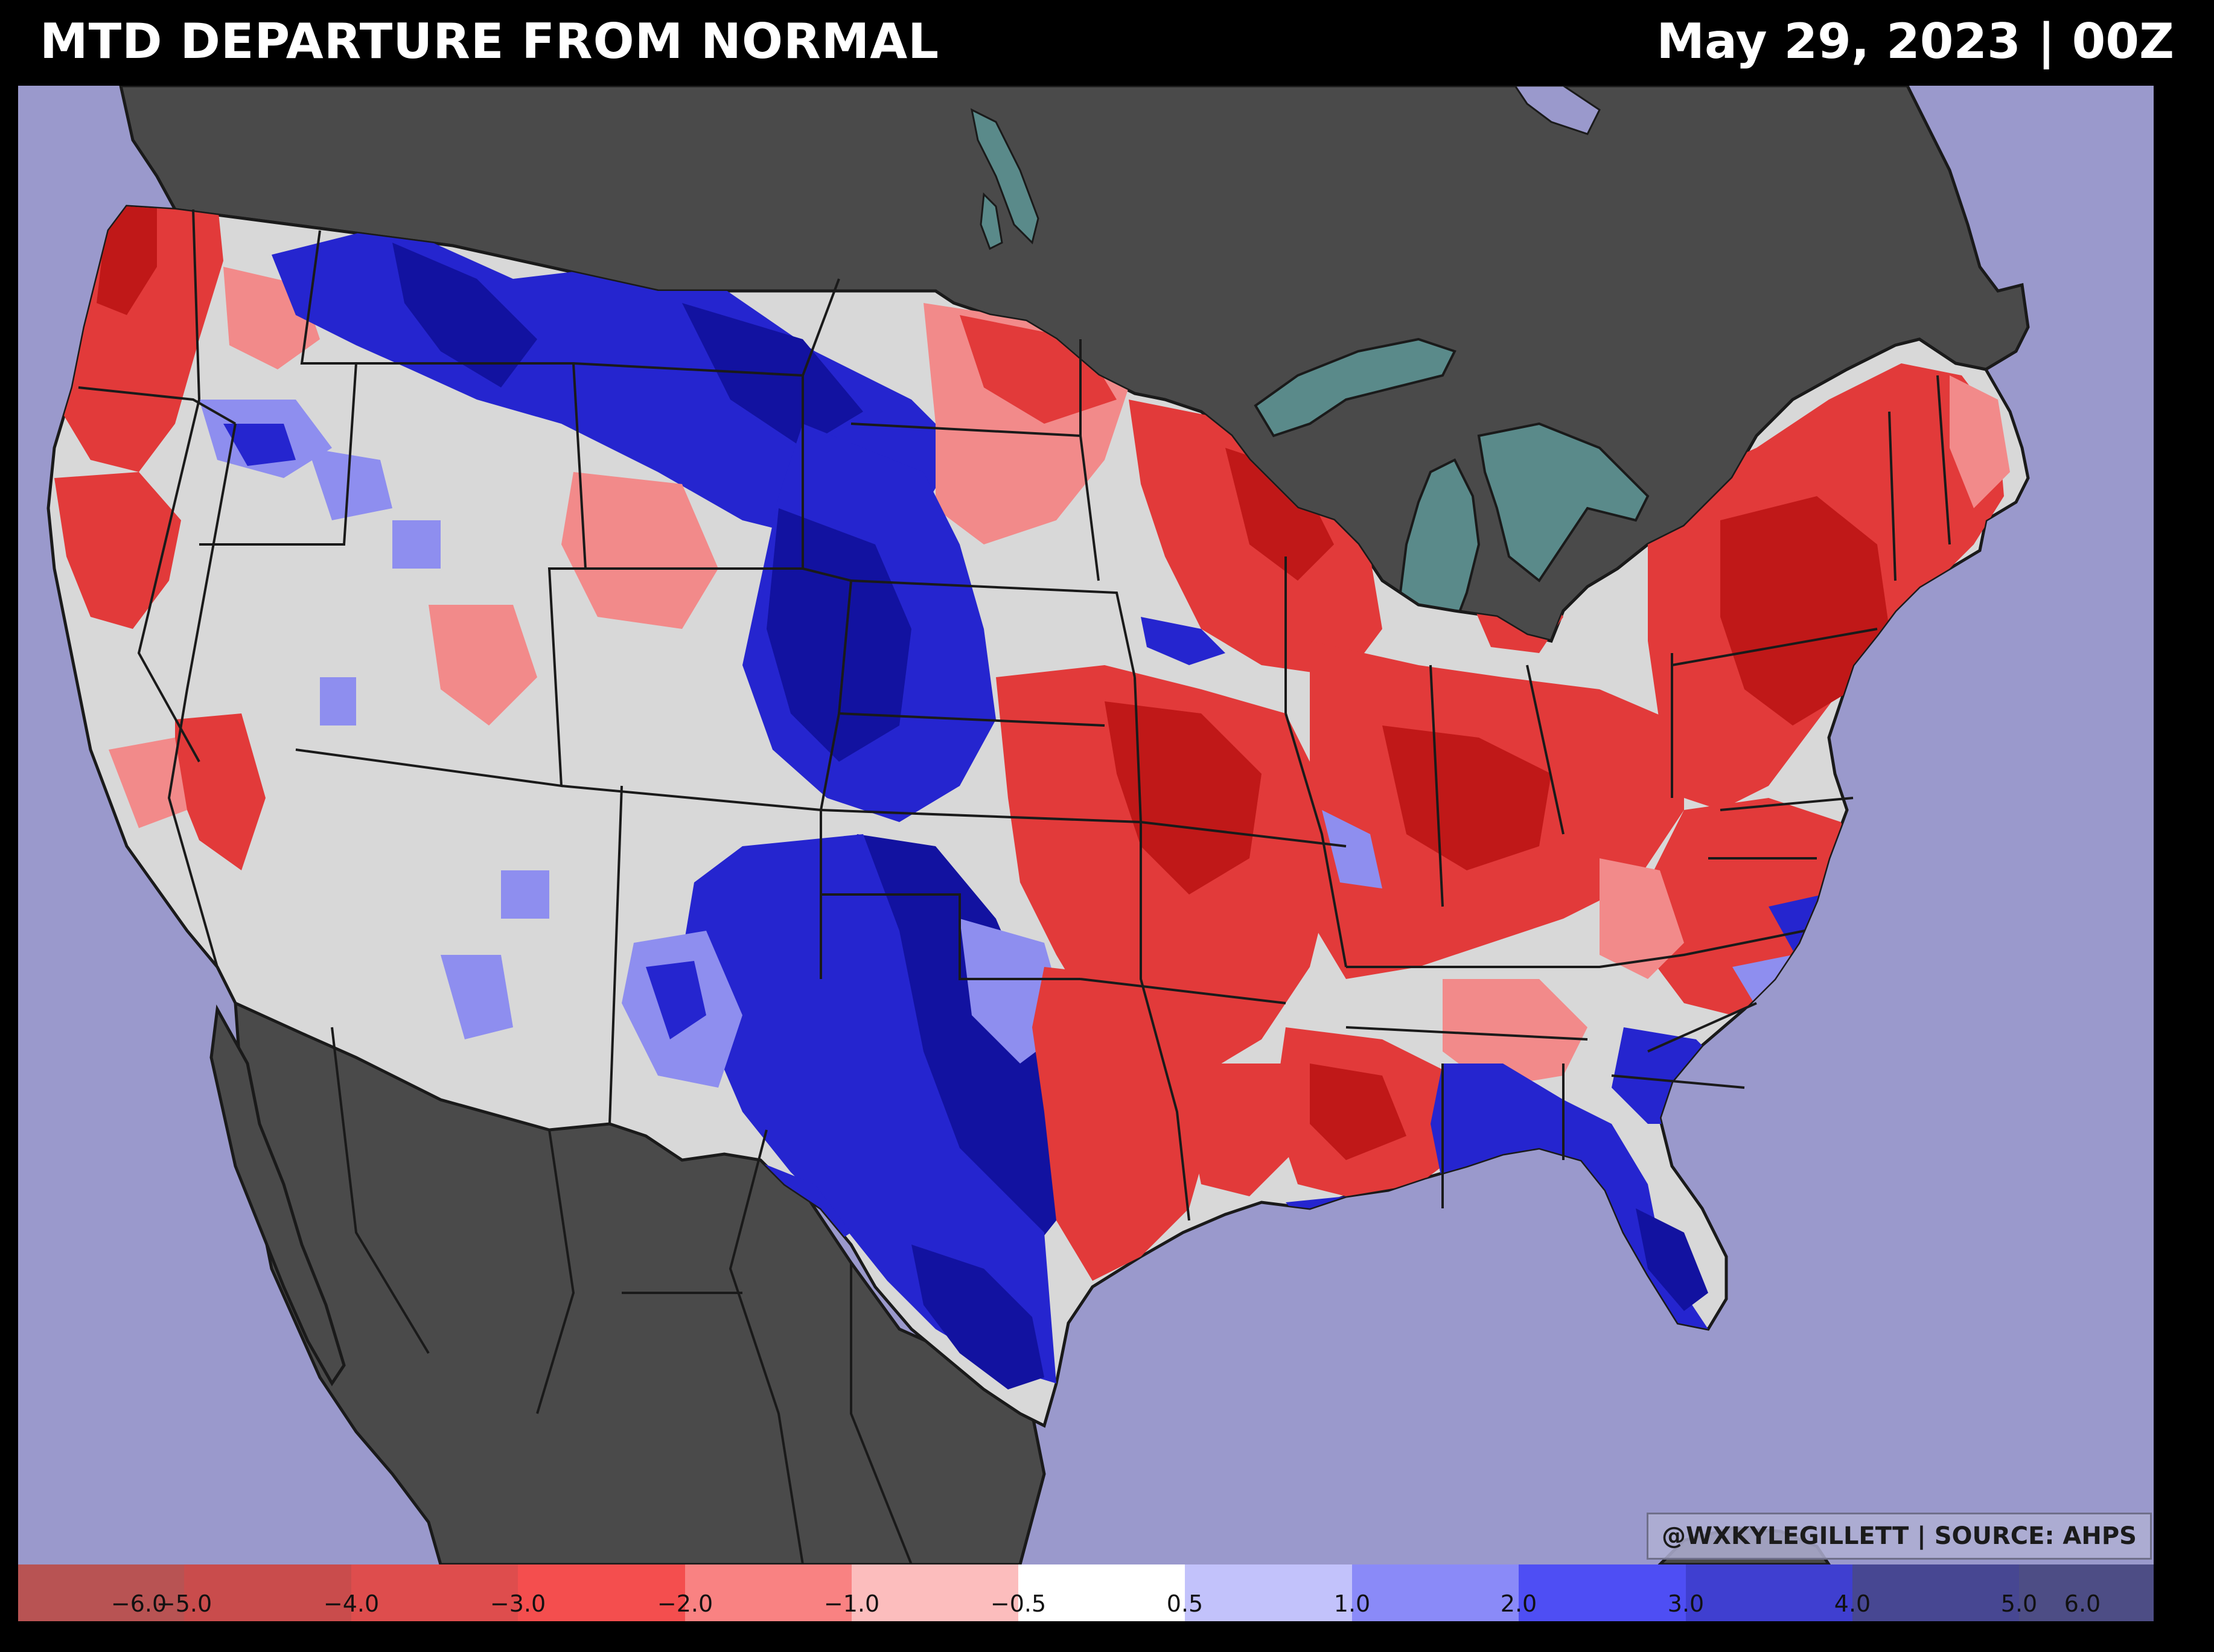 Image resolution: width=2214 pixels, height=1652 pixels. I want to click on footer-bar, so click(1107, 1636).